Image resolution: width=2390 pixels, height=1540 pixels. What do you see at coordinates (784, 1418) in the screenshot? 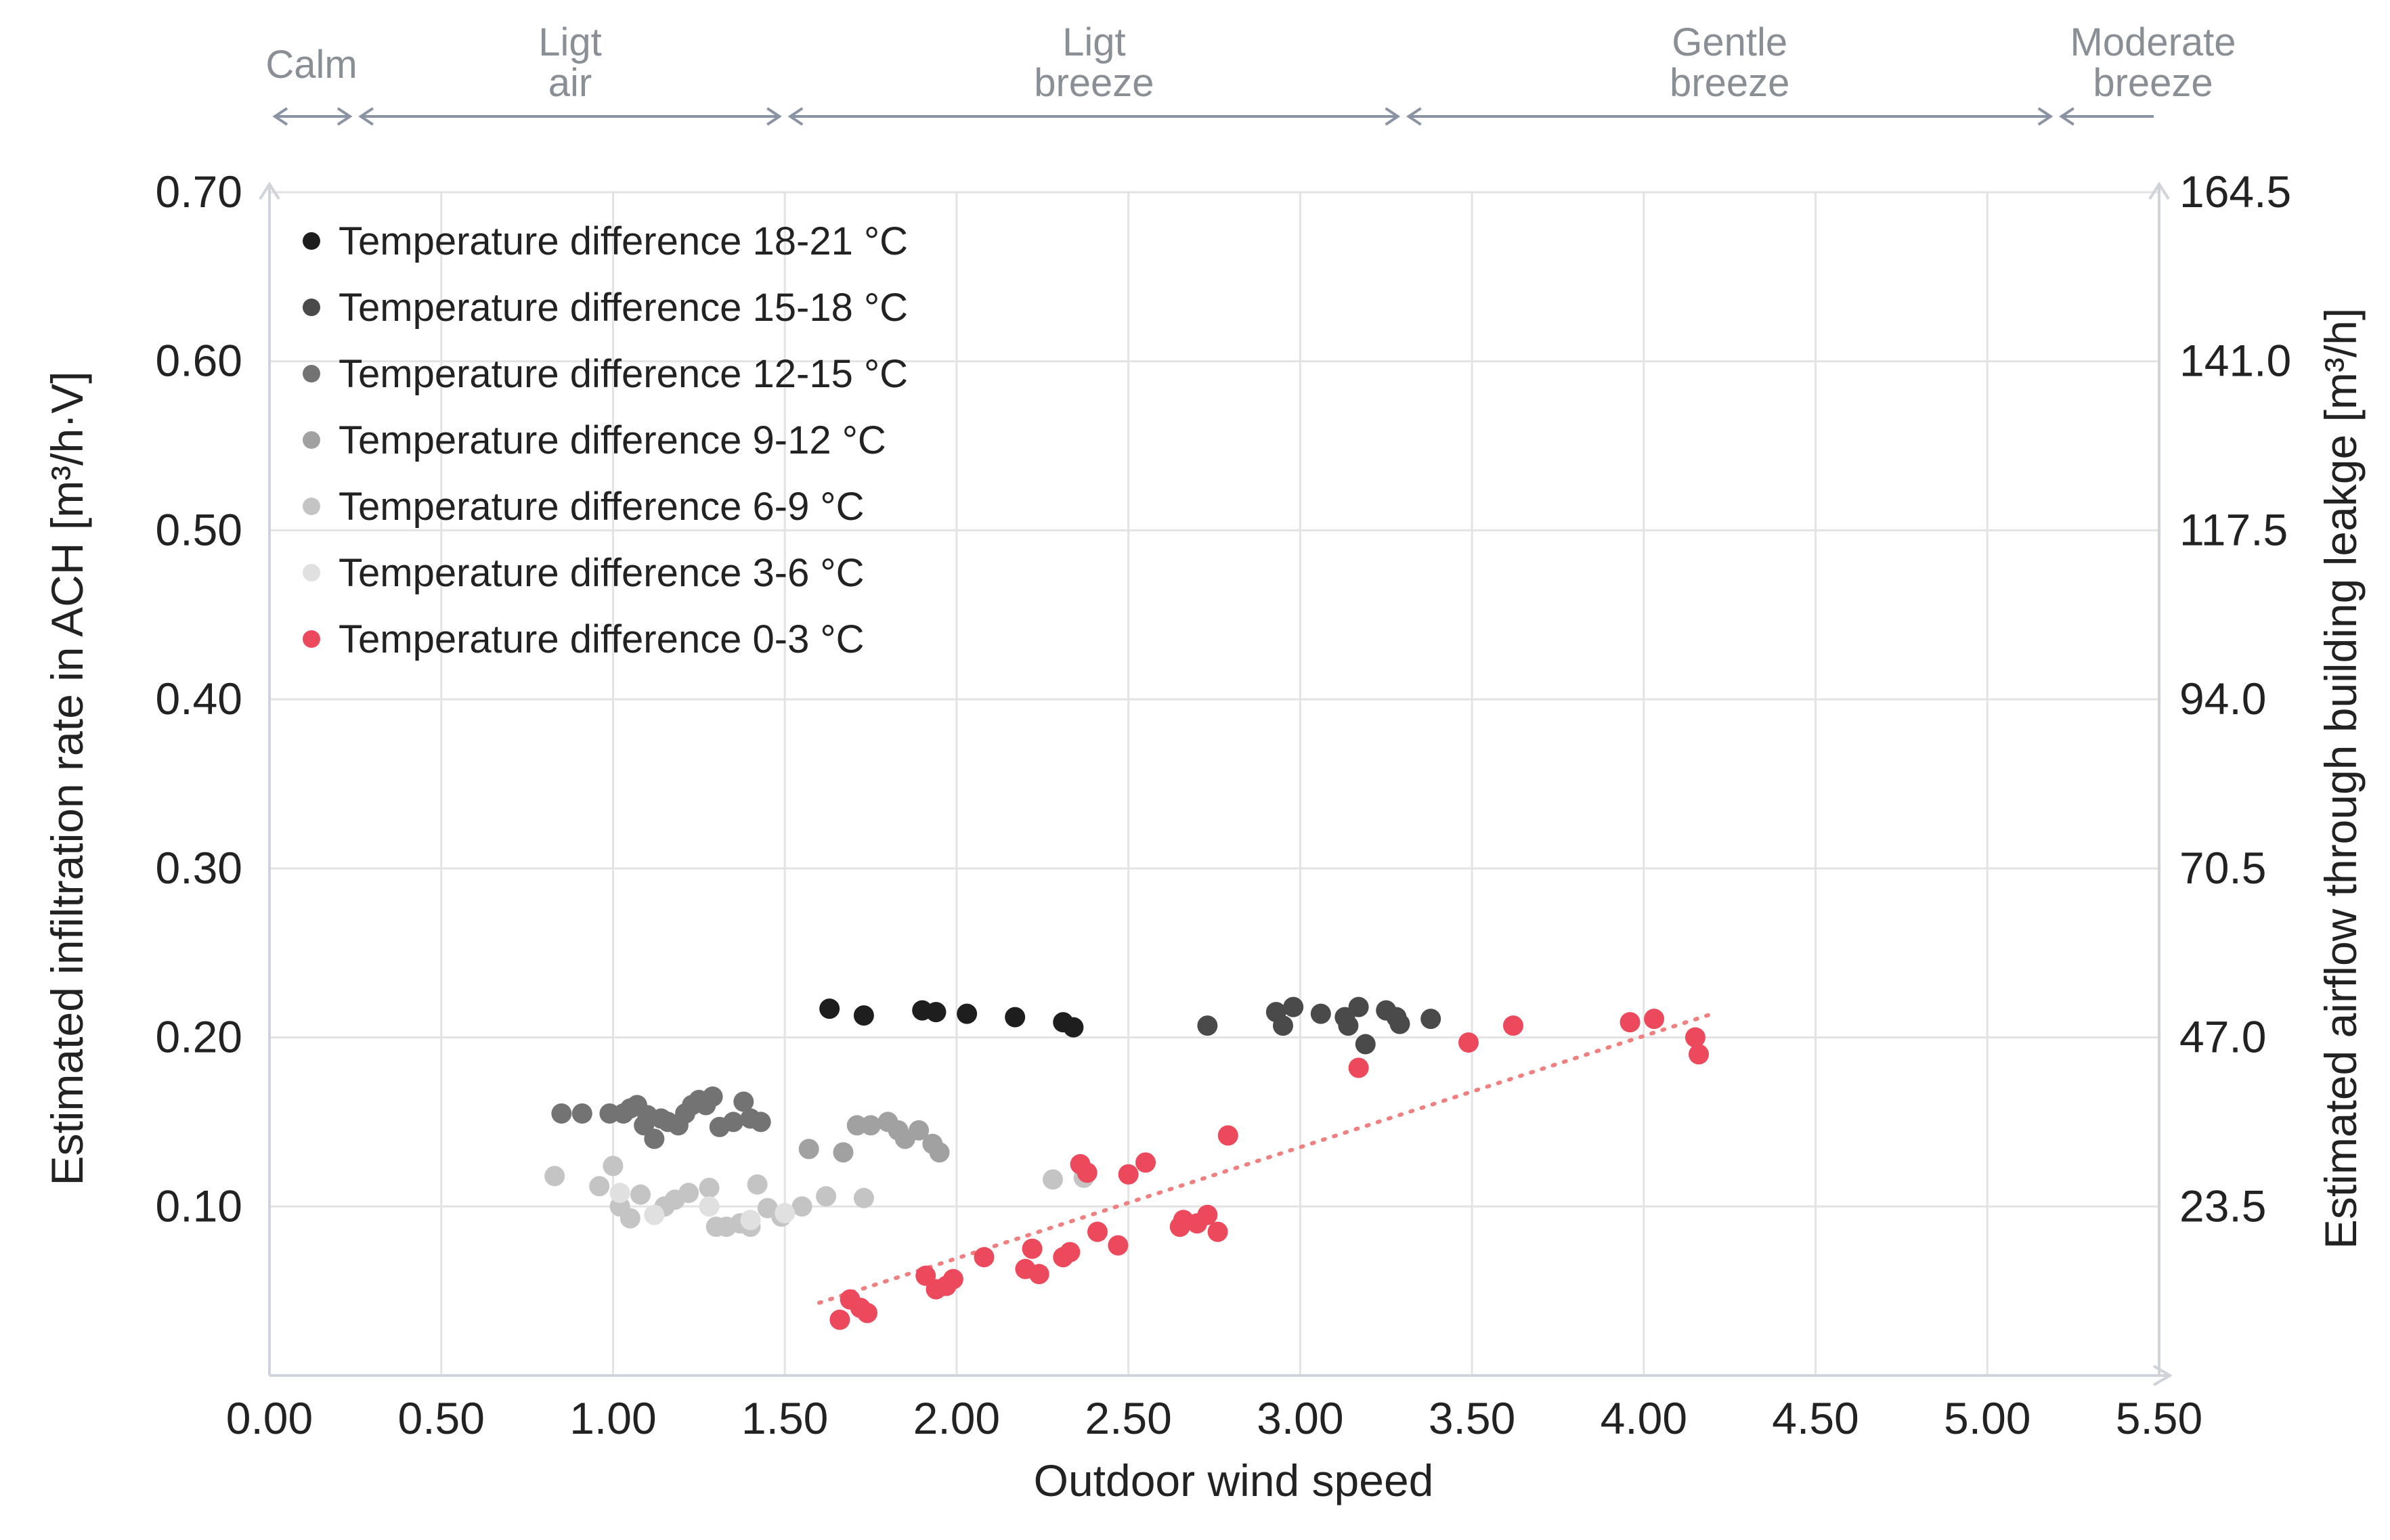
I see `x-tick-label: 1.50` at bounding box center [784, 1418].